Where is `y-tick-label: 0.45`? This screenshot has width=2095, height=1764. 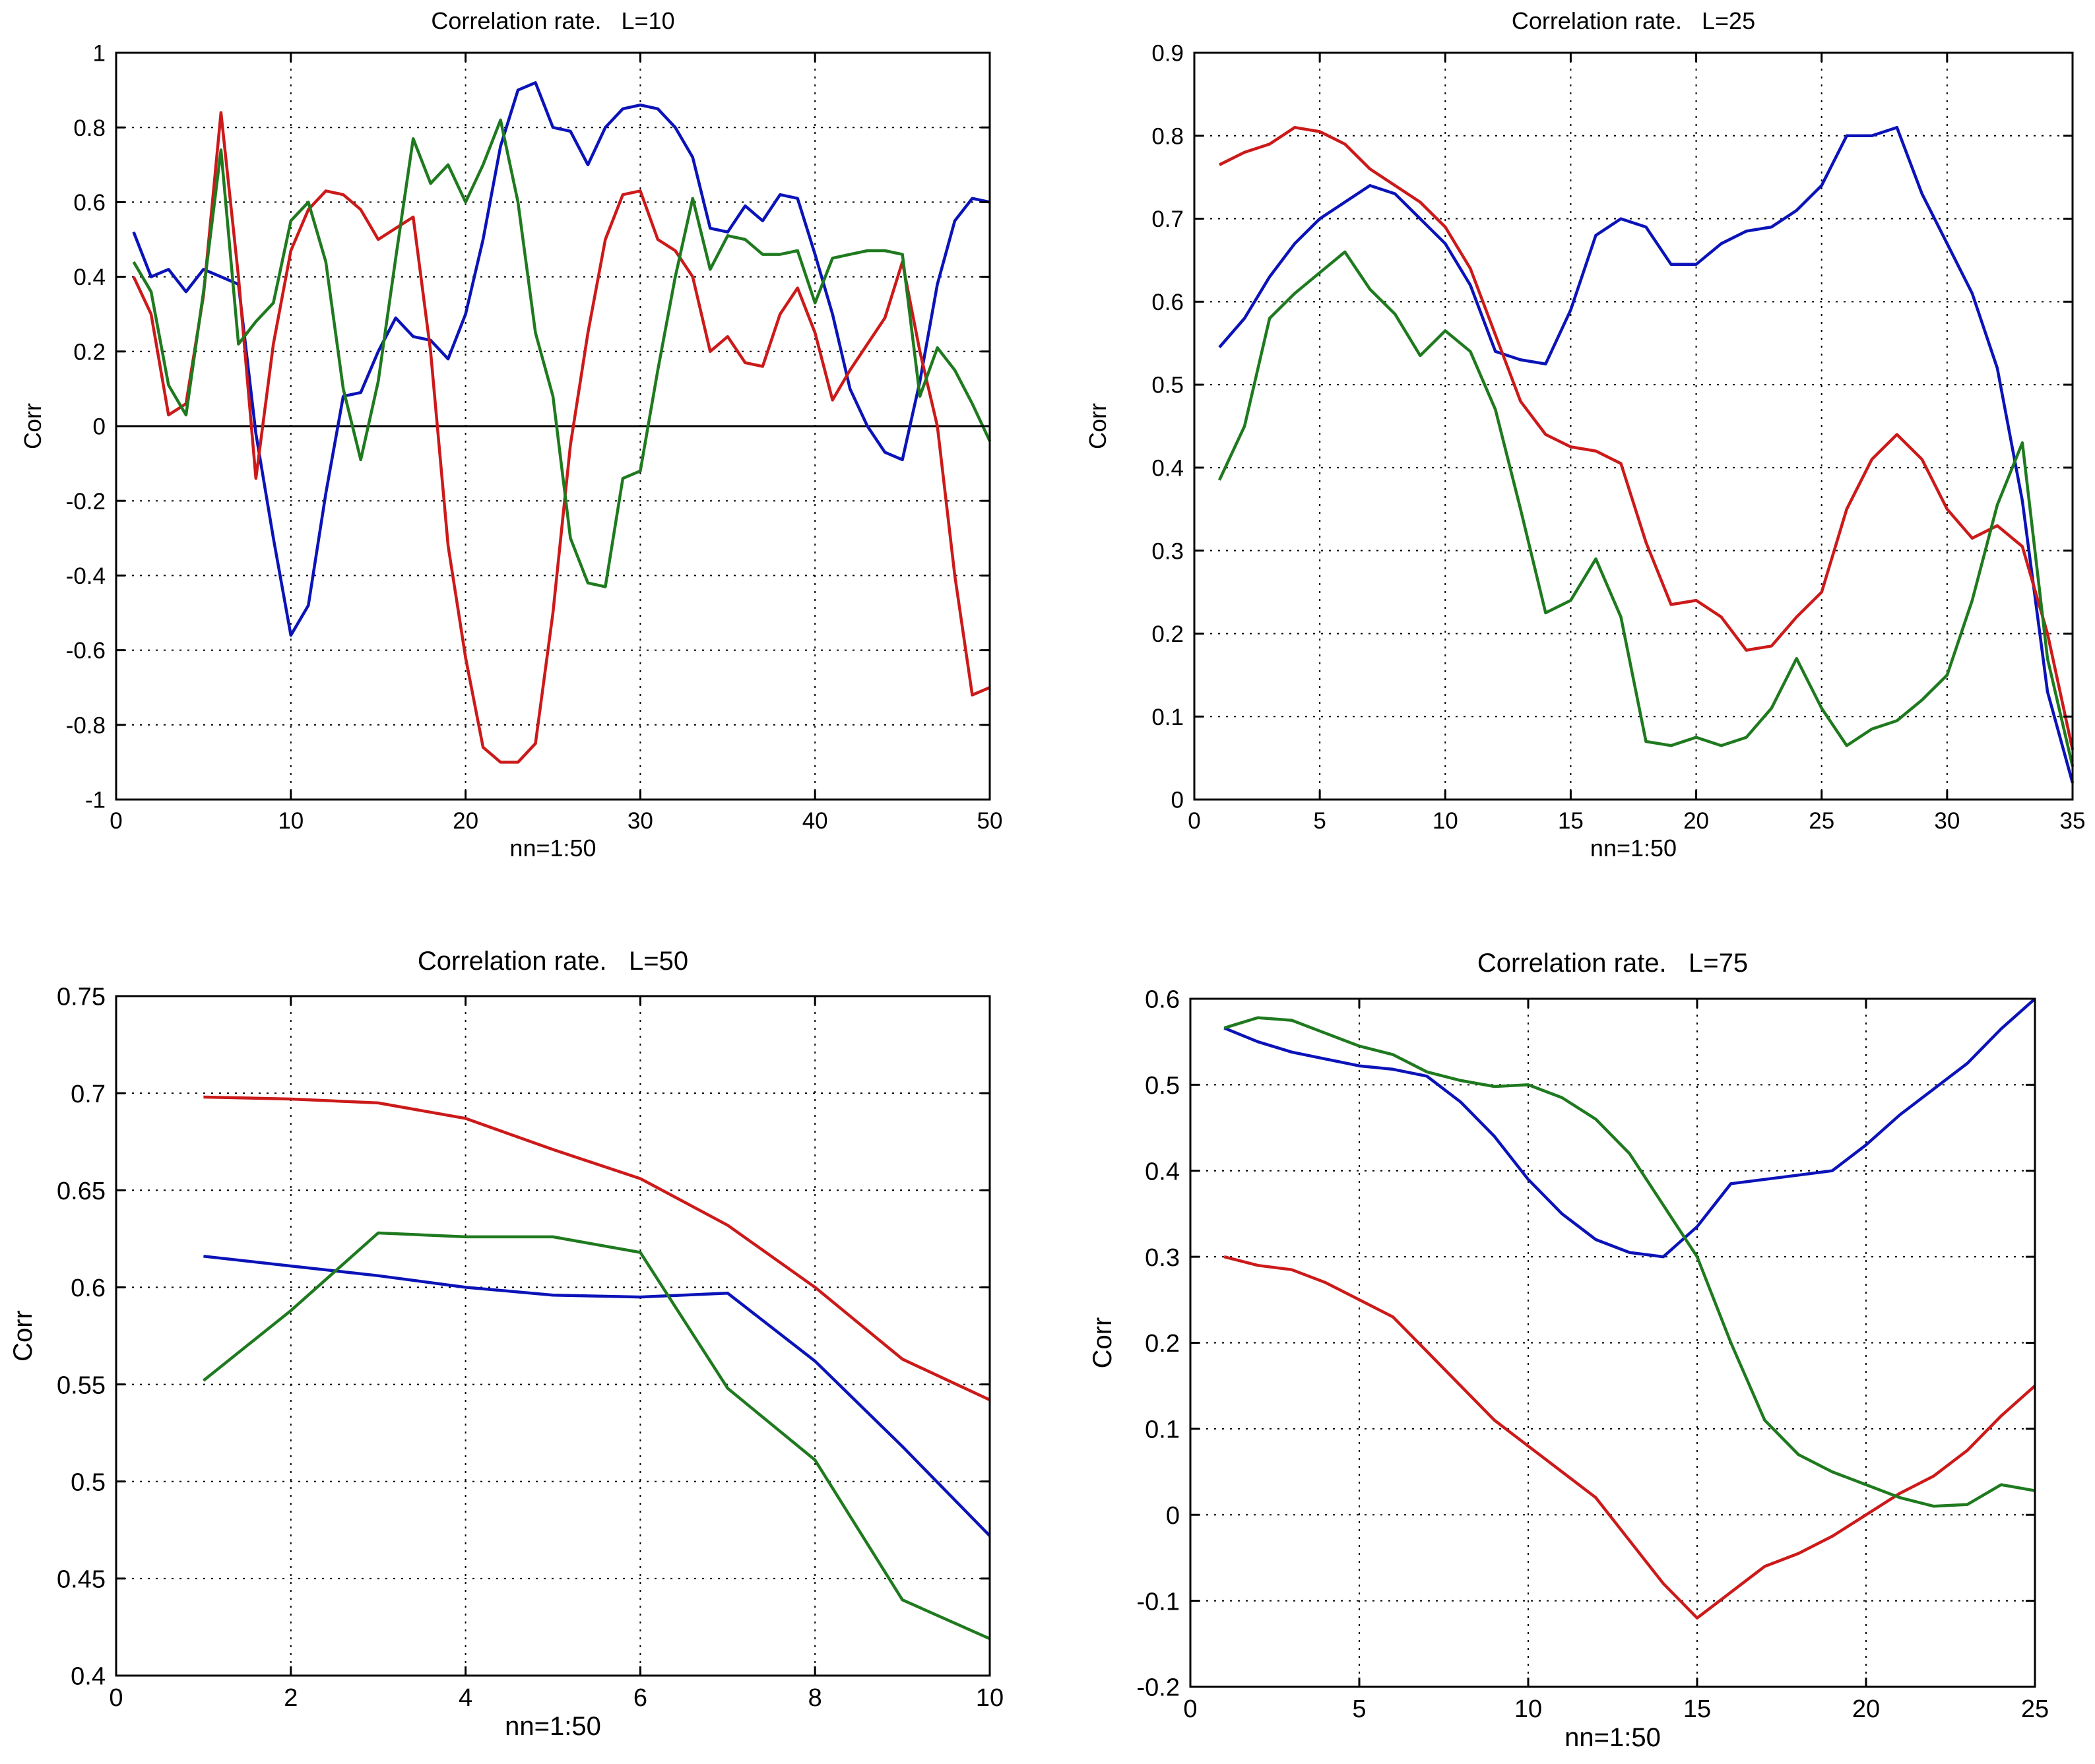
y-tick-label: 0.45 is located at coordinates (81, 1580).